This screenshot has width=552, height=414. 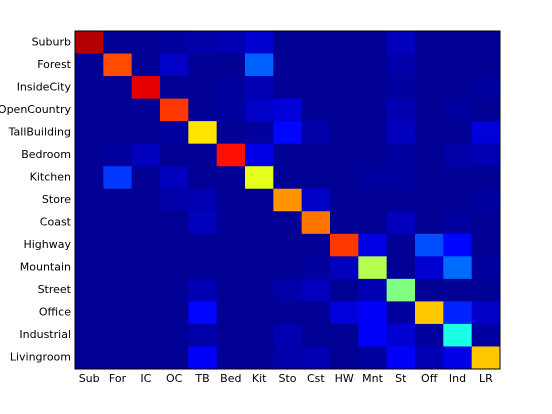 What do you see at coordinates (429, 378) in the screenshot?
I see `col-label: Off` at bounding box center [429, 378].